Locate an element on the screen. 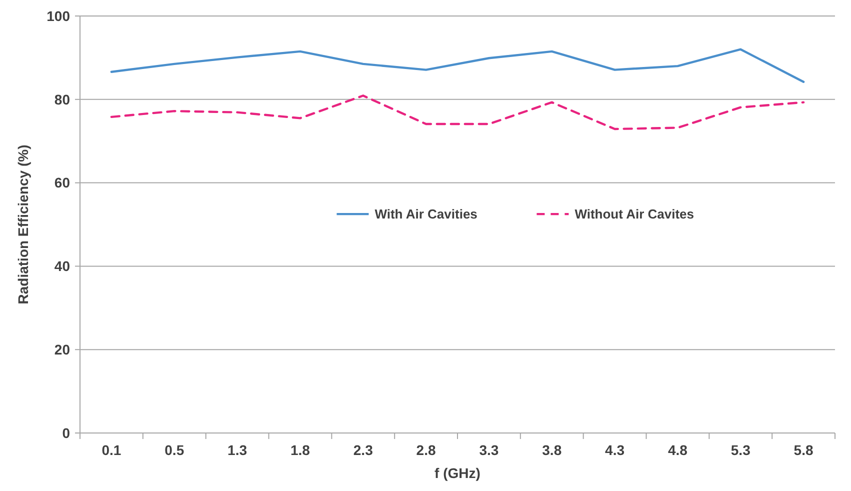  x-tick-label: 3.3 is located at coordinates (489, 450).